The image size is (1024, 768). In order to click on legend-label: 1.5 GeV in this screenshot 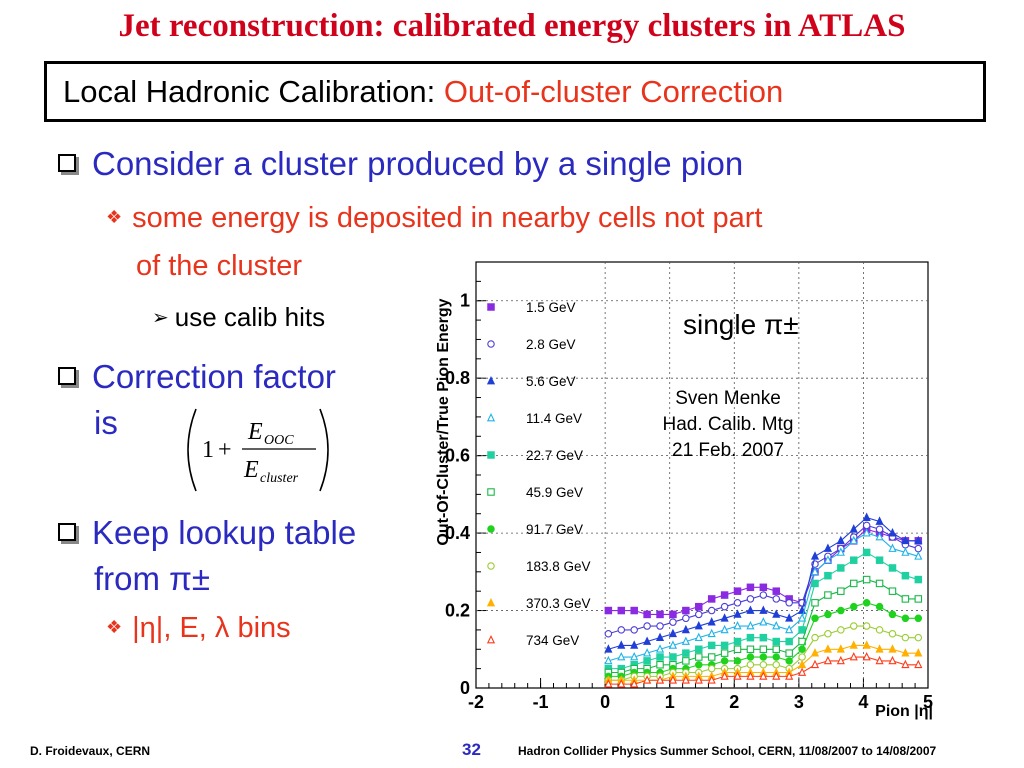, I will do `click(551, 307)`.